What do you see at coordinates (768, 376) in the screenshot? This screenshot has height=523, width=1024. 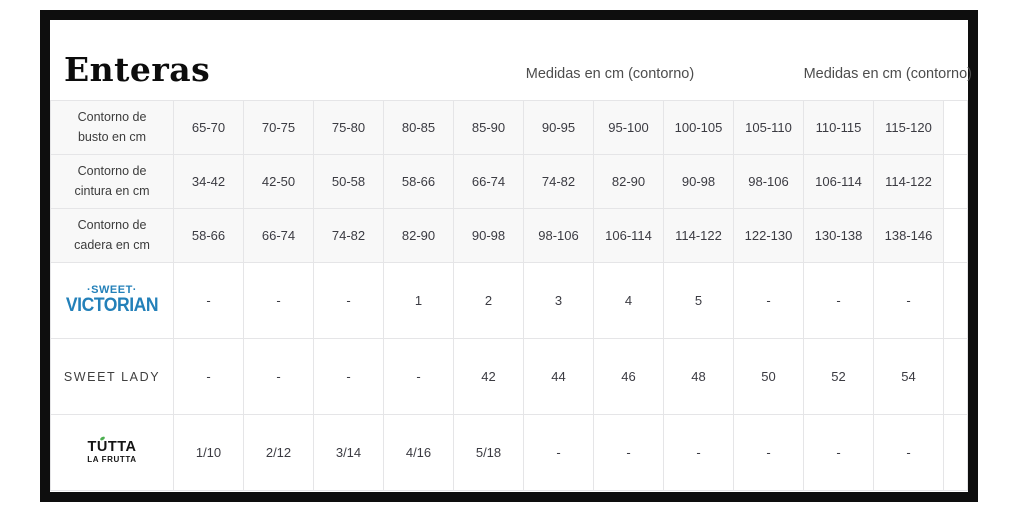 I see `brand_row-value-cell: 50` at bounding box center [768, 376].